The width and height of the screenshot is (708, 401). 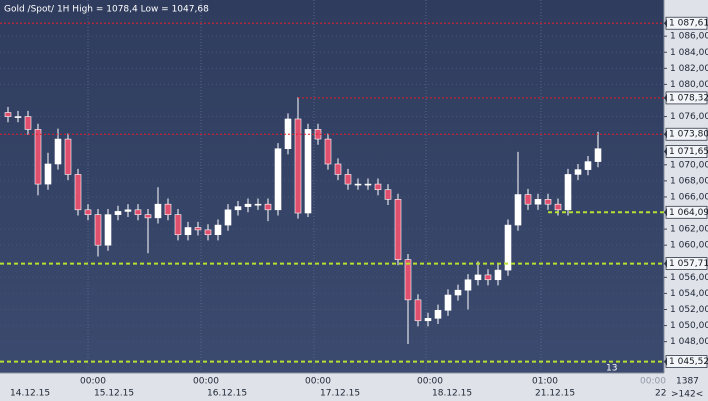 I want to click on y-tick-label: 1 066,00, so click(x=689, y=197).